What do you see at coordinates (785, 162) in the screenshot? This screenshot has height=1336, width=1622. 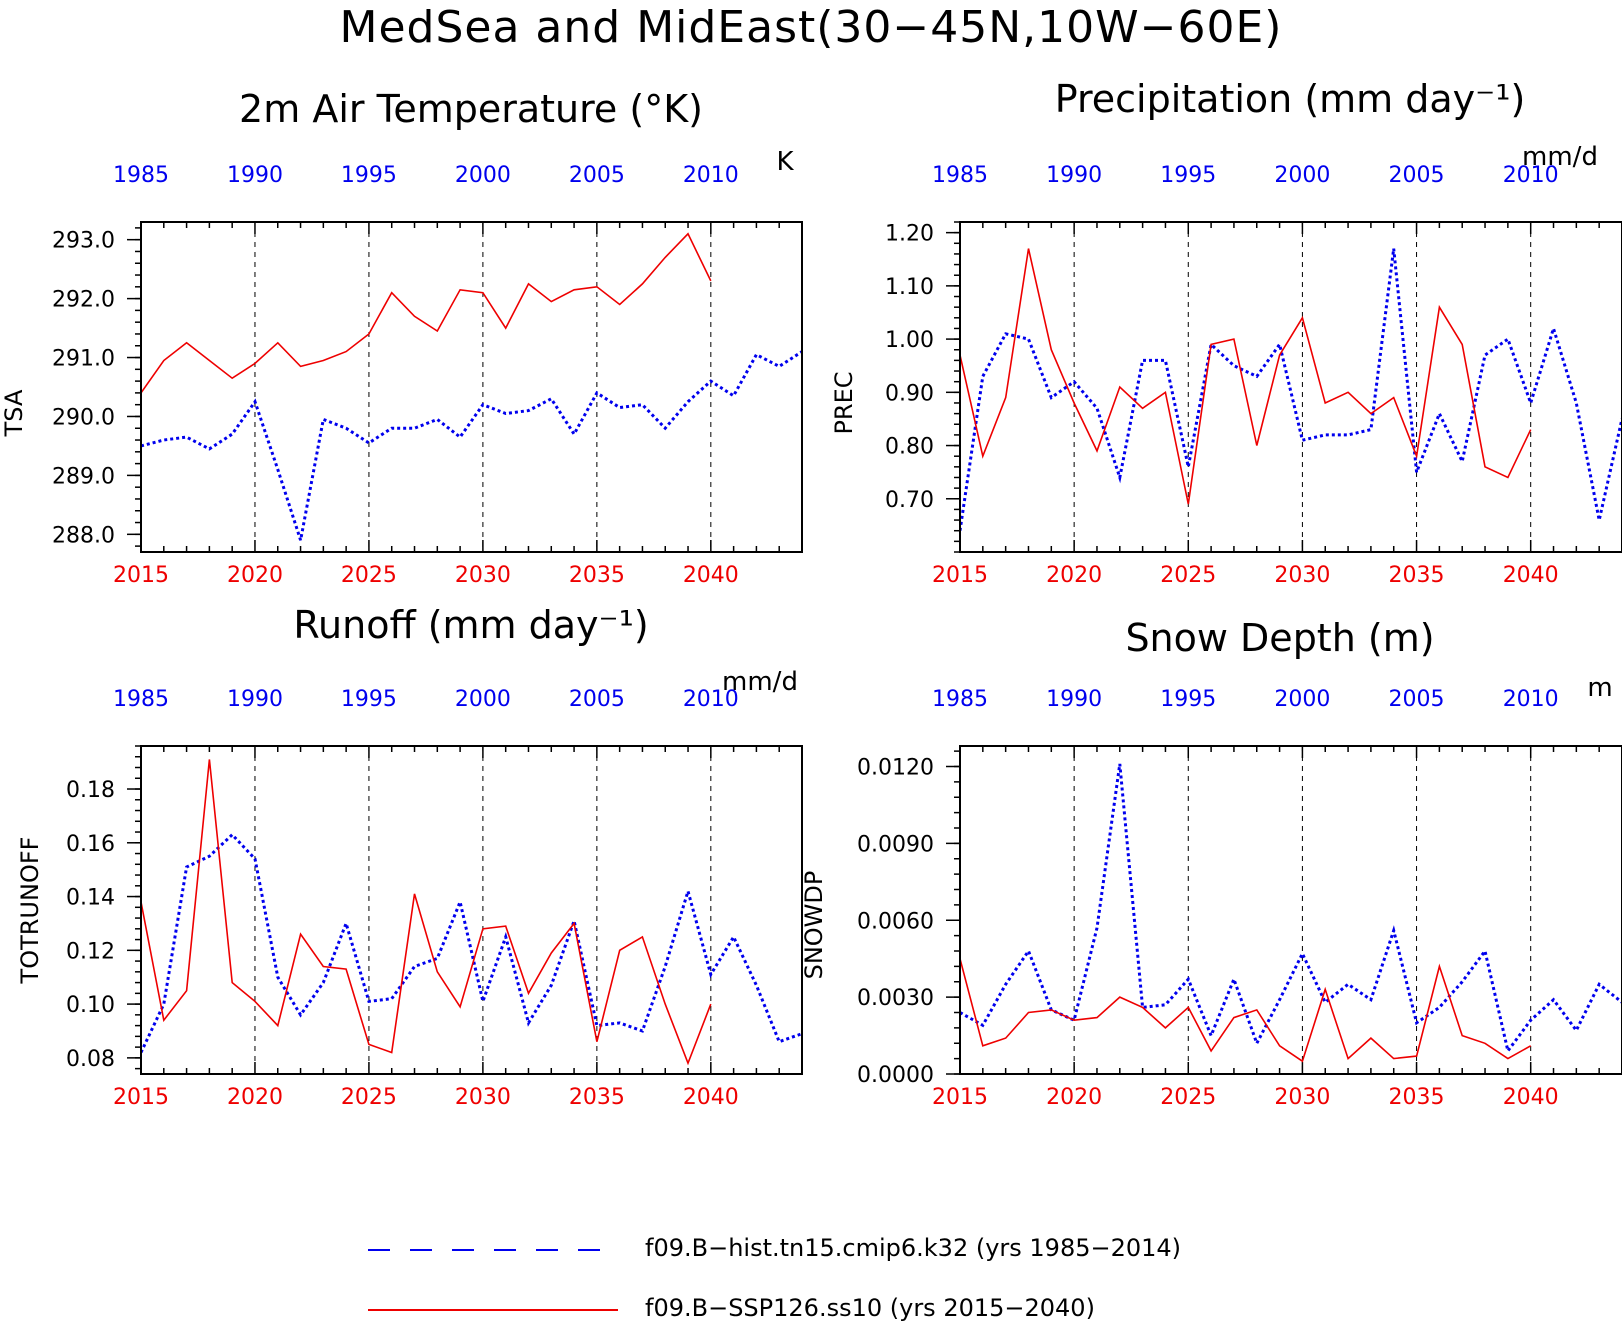 I see `unit-label: K` at bounding box center [785, 162].